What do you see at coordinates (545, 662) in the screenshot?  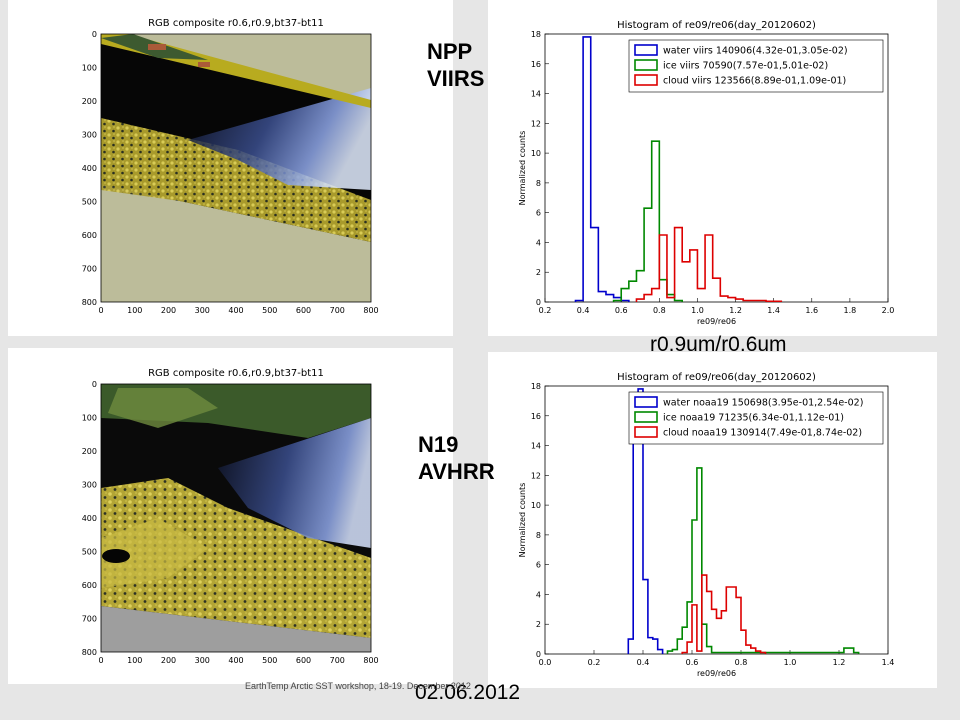 I see `x-tick-label: 0.0` at bounding box center [545, 662].